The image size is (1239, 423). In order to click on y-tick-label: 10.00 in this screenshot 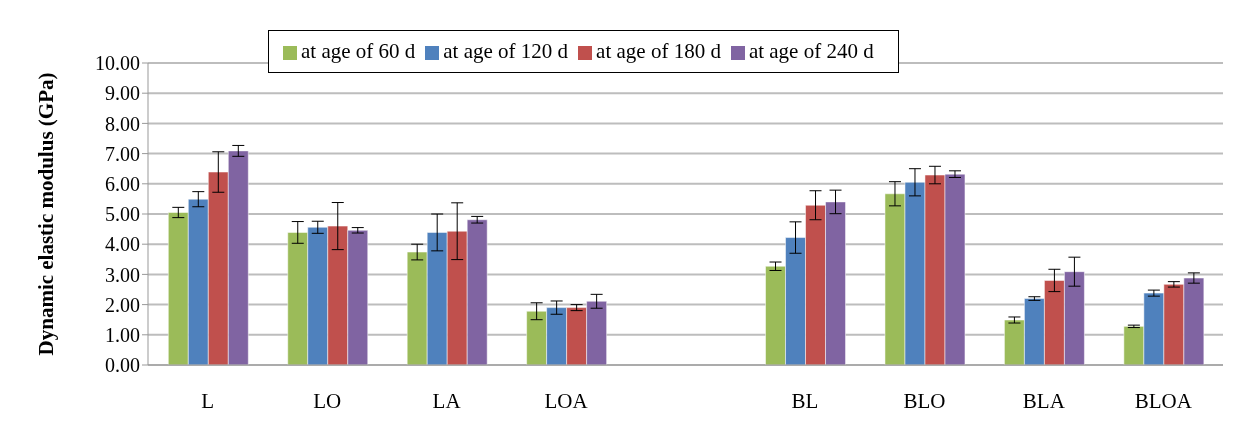, I will do `click(117, 63)`.